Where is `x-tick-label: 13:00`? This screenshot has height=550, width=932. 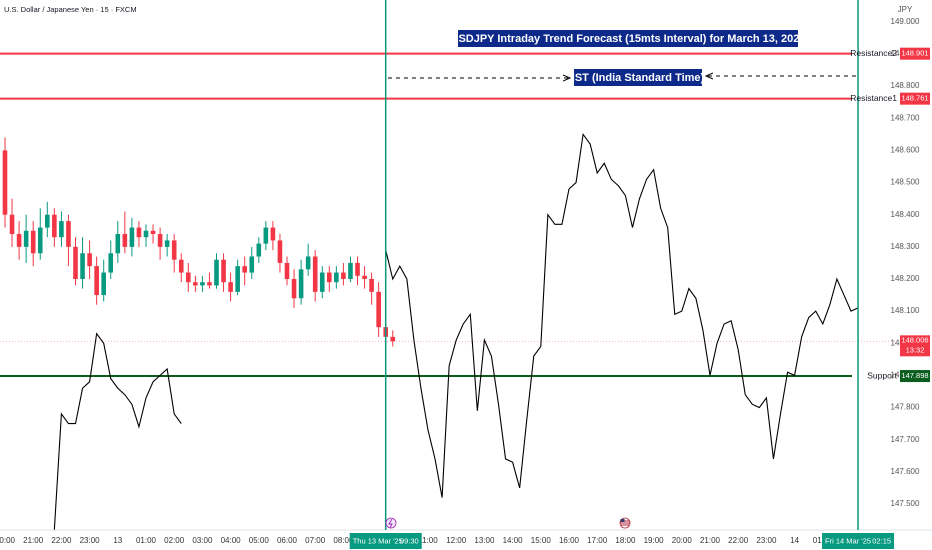
x-tick-label: 13:00 is located at coordinates (484, 540).